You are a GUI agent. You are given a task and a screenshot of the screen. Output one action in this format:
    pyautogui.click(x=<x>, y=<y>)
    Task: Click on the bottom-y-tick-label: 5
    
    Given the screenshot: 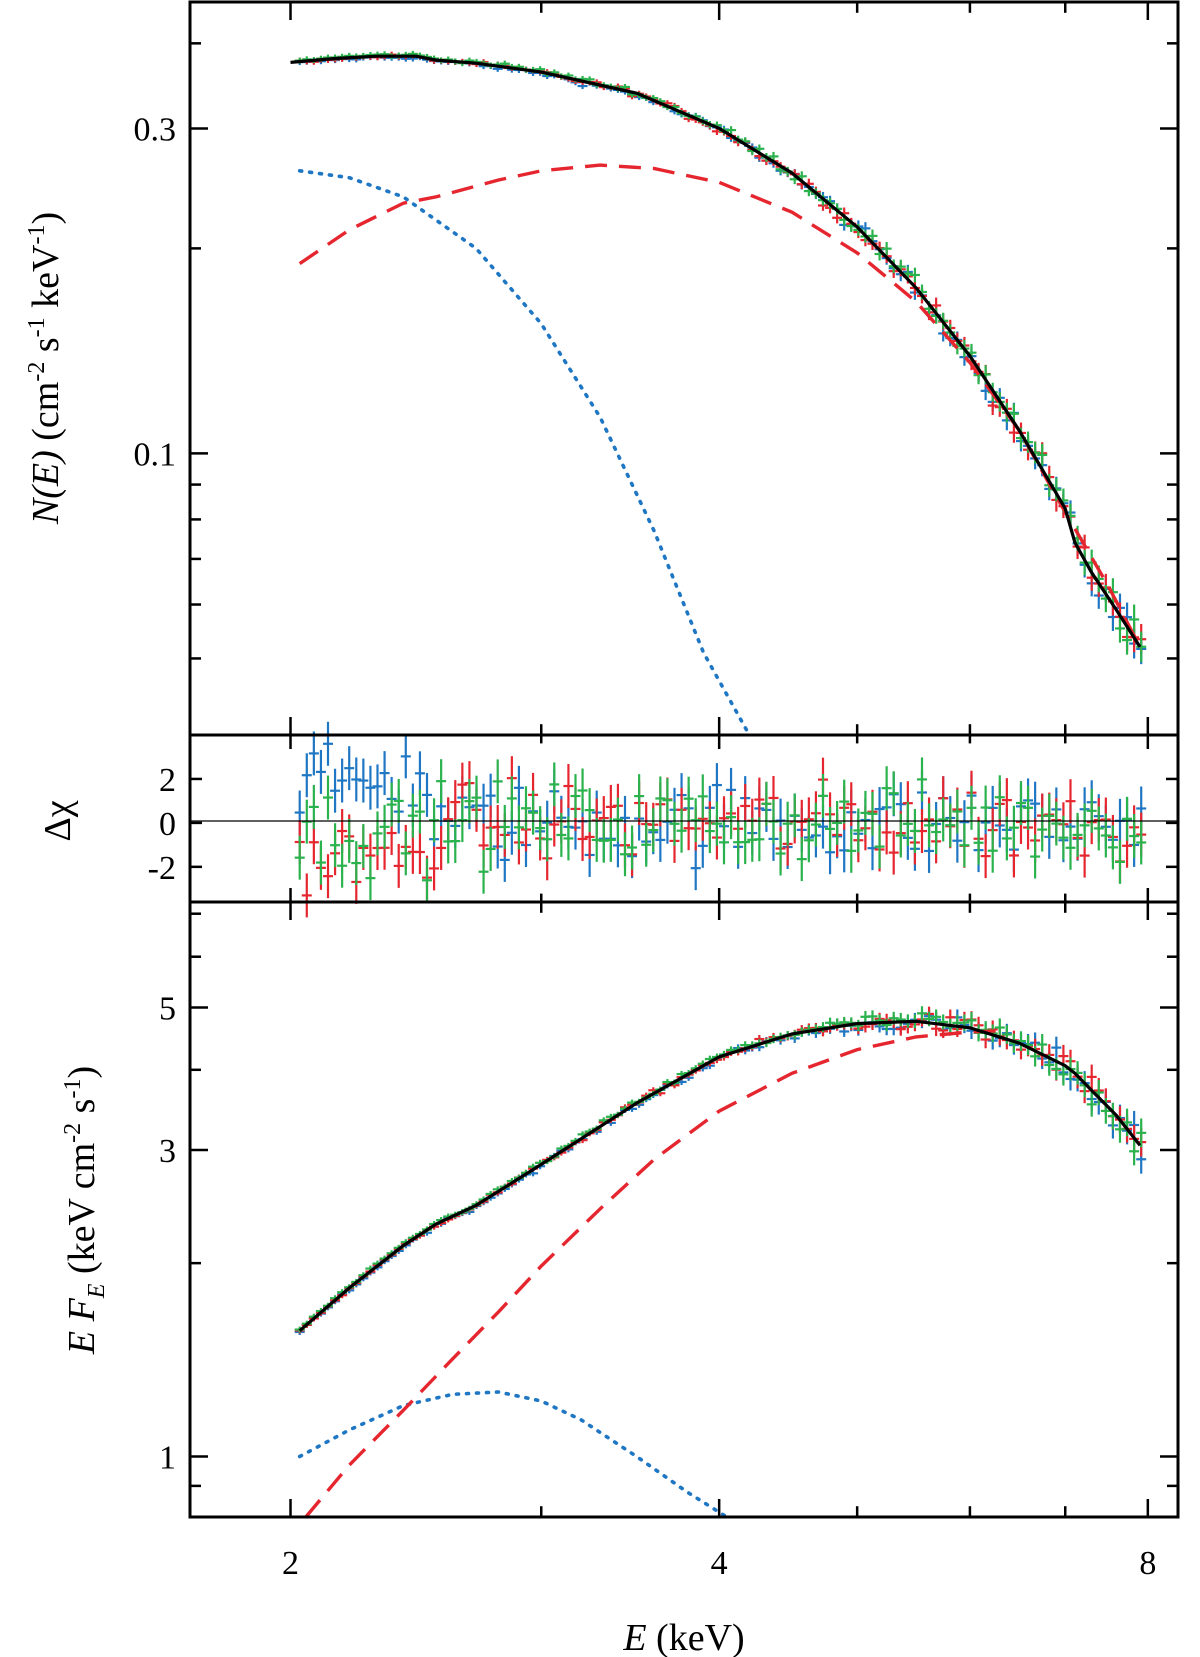 What is the action you would take?
    pyautogui.click(x=167, y=1009)
    